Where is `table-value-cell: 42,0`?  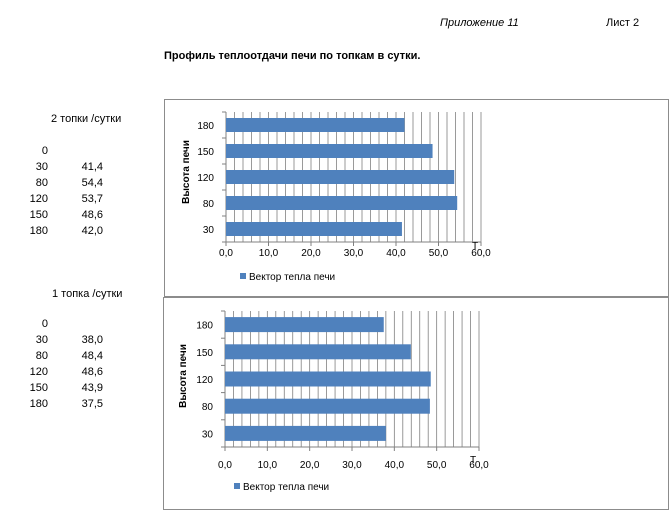 table-value-cell: 42,0 is located at coordinates (92, 231).